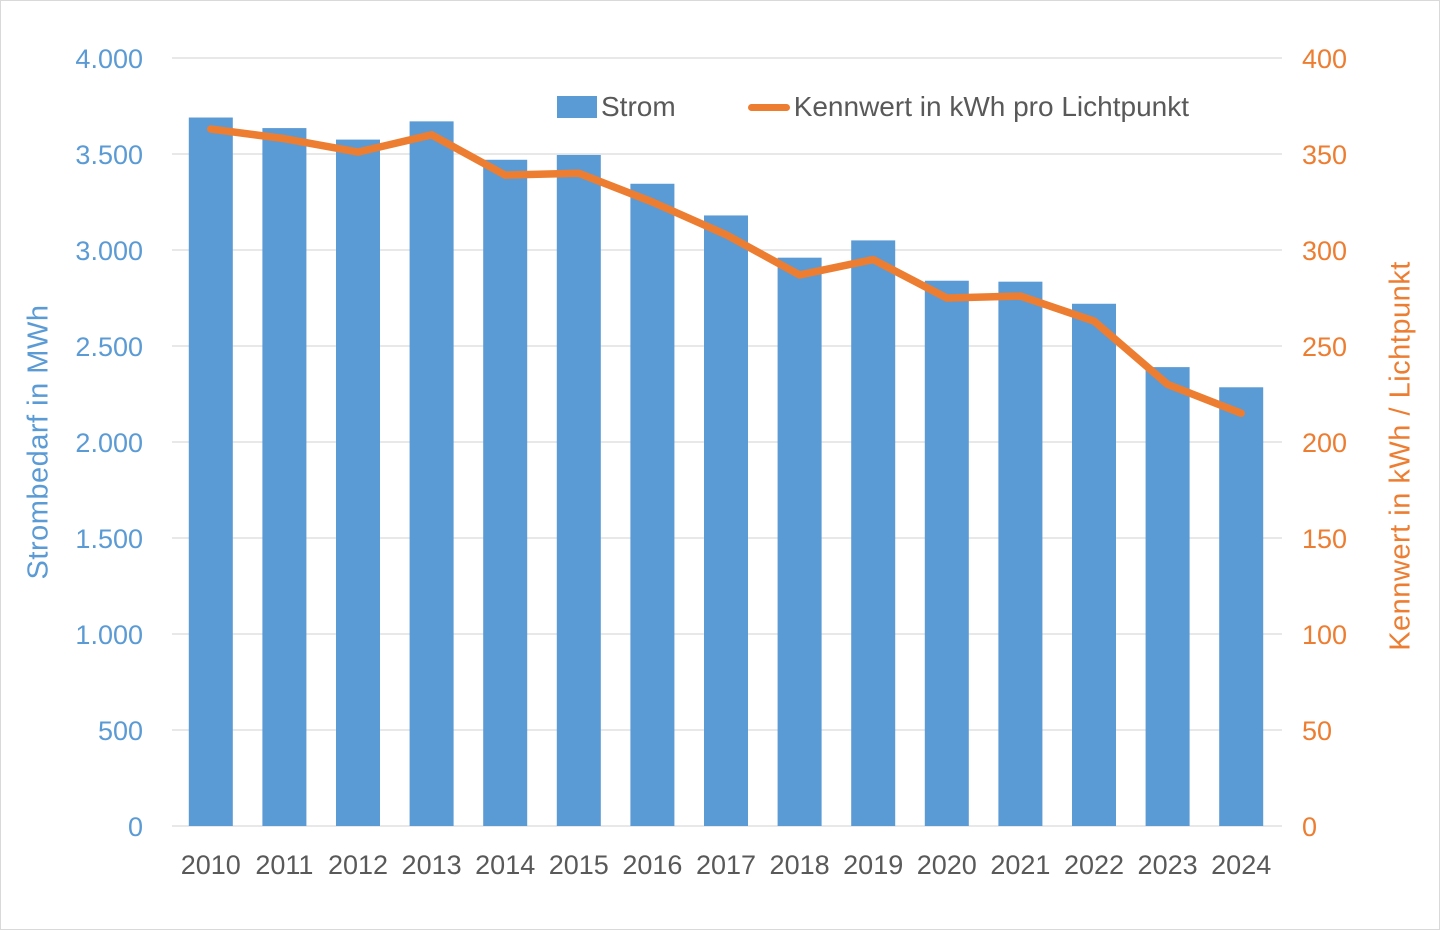 The image size is (1440, 930). I want to click on x-tick-label: 2010, so click(211, 865).